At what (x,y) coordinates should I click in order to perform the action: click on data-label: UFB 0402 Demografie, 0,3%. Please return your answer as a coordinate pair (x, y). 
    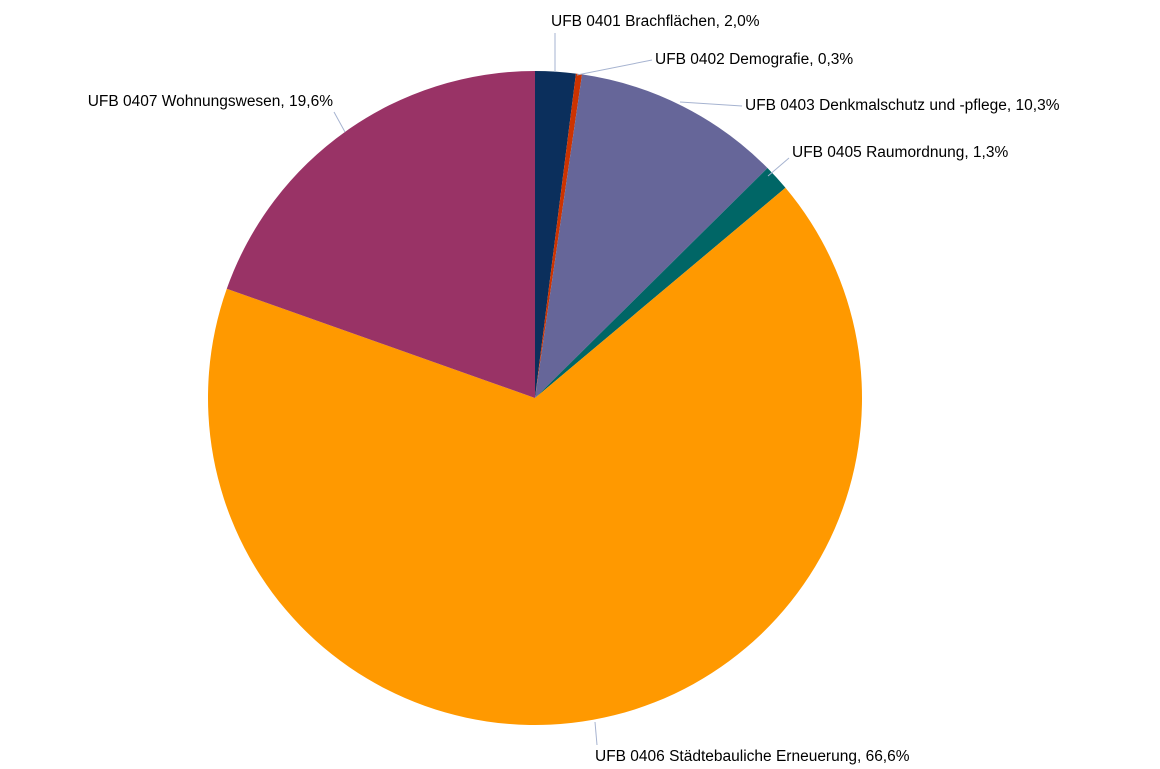
    Looking at the image, I should click on (754, 59).